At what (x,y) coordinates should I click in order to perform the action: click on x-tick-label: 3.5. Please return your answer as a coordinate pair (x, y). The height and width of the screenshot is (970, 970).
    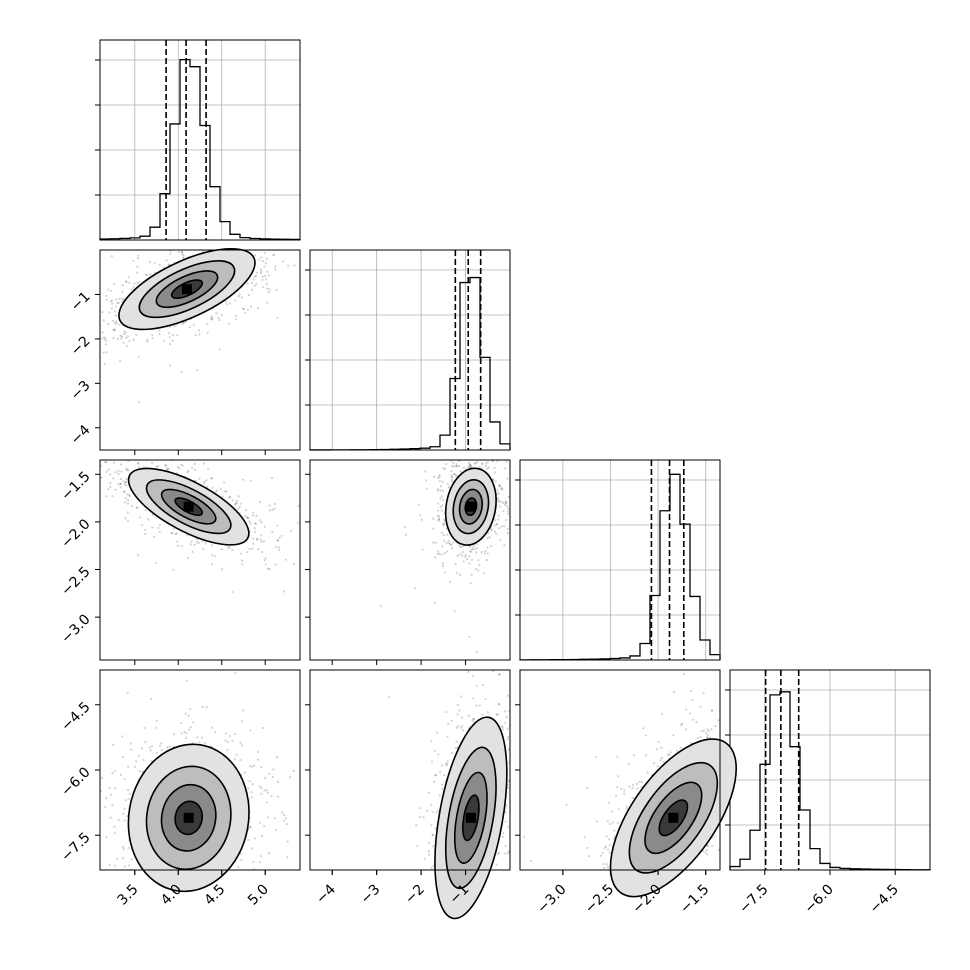
    Looking at the image, I should click on (128, 895).